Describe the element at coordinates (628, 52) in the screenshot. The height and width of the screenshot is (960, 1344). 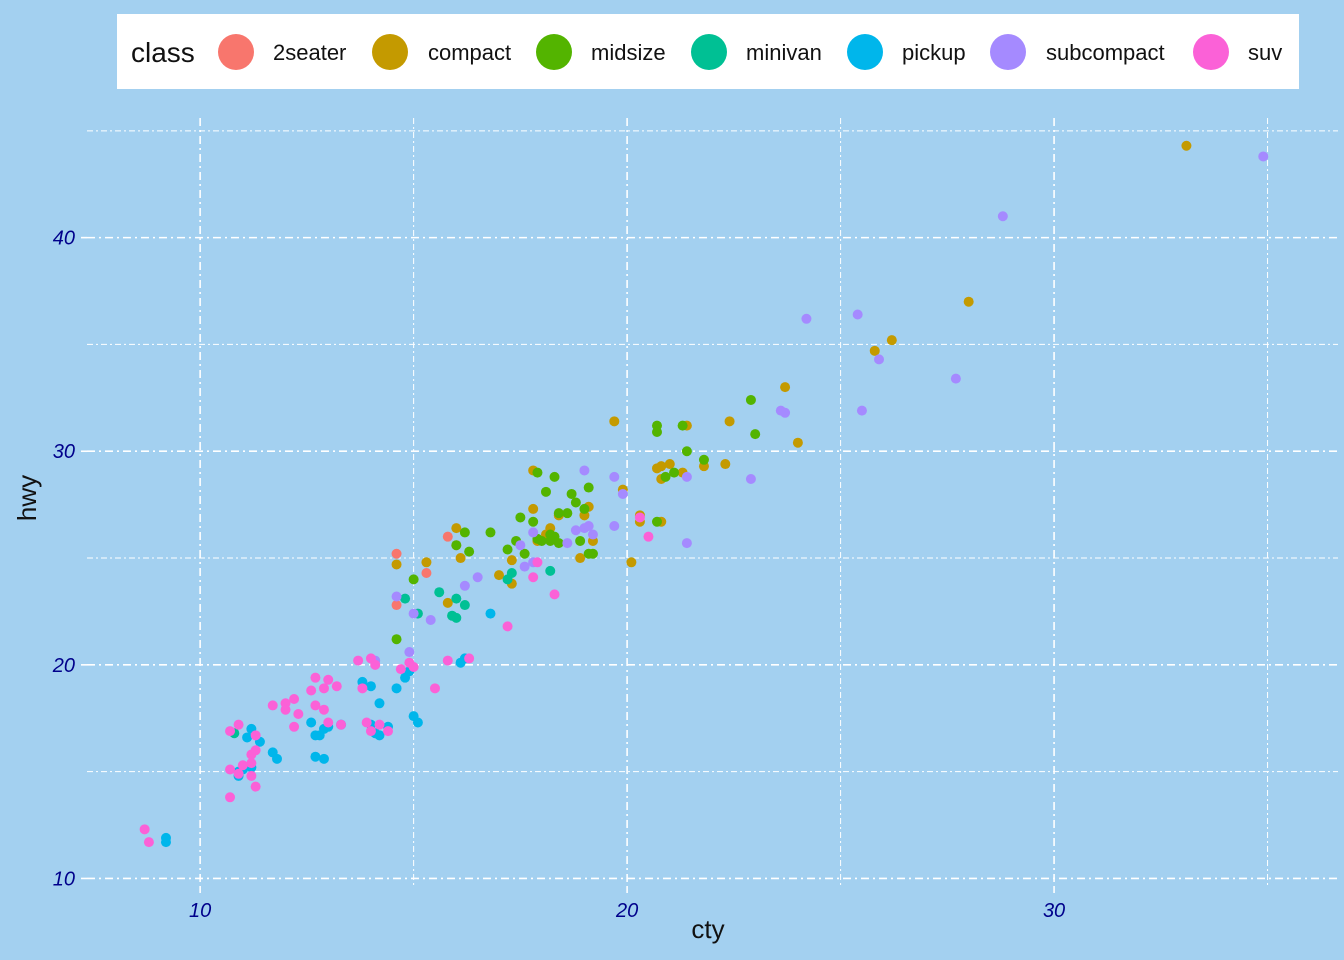
I see `legend-label-midsize: midsize` at that location.